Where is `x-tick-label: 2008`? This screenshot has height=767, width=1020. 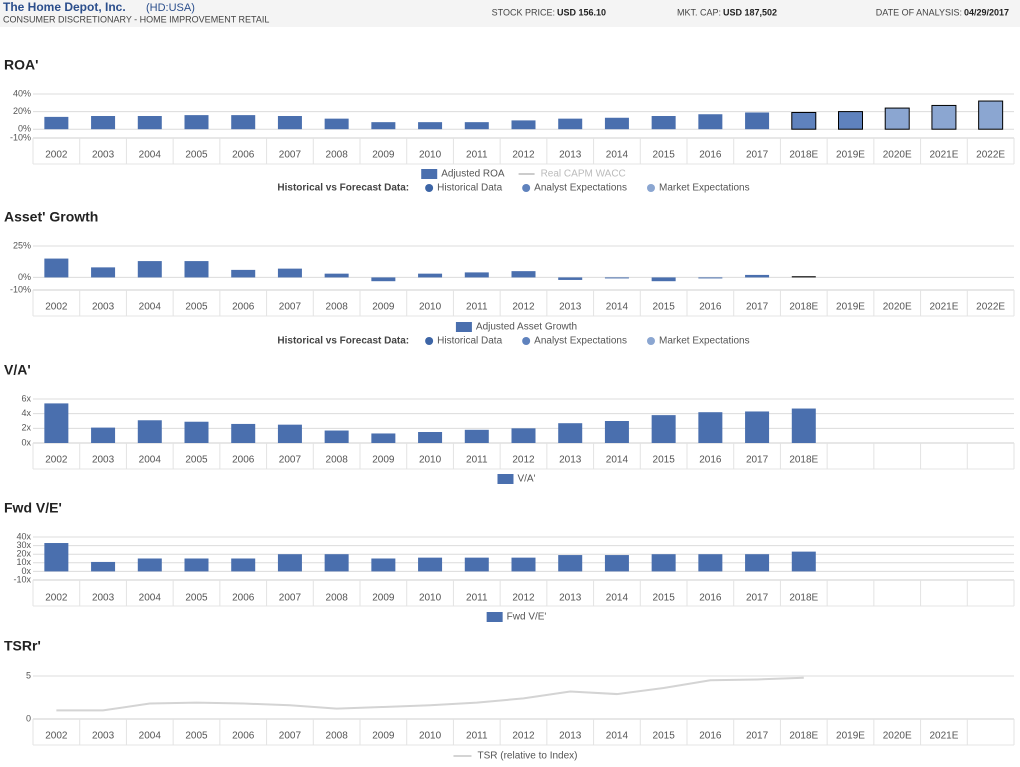
x-tick-label: 2008 is located at coordinates (337, 598).